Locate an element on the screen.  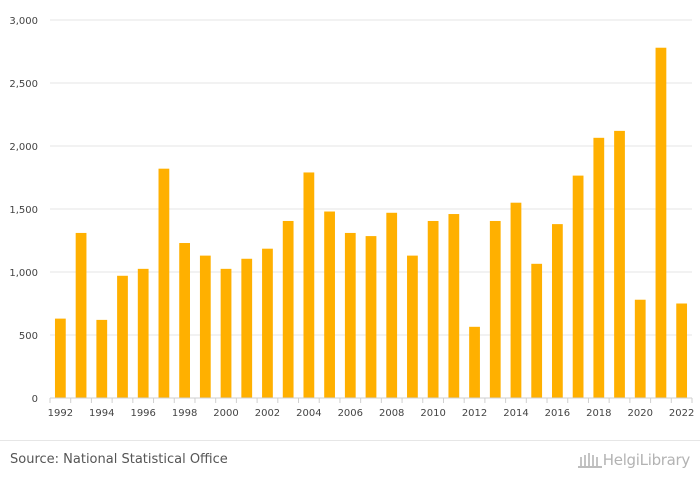
helgi-library-logo: HelgiLibrary is located at coordinates (633, 460).